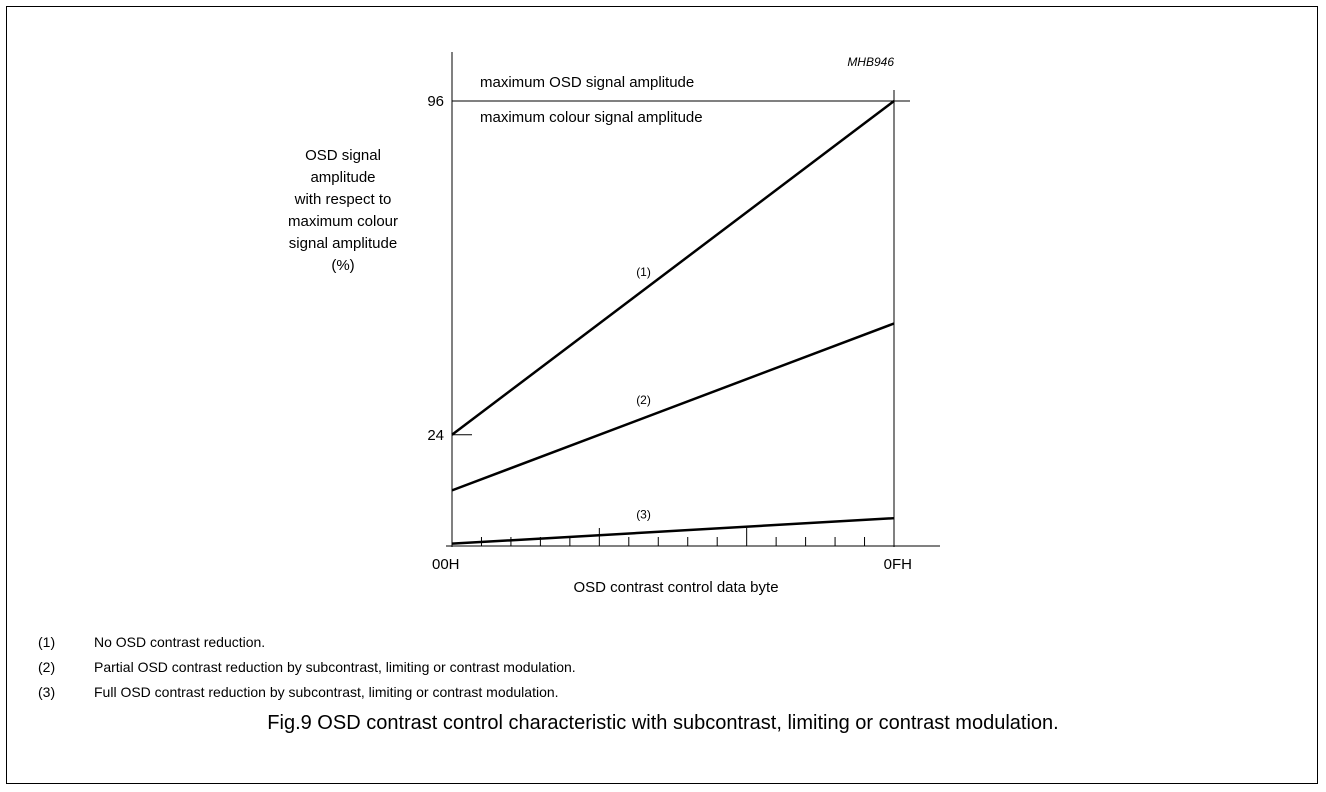 Image resolution: width=1326 pixels, height=792 pixels. What do you see at coordinates (343, 221) in the screenshot?
I see `y-axis-title-line: maximum colour` at bounding box center [343, 221].